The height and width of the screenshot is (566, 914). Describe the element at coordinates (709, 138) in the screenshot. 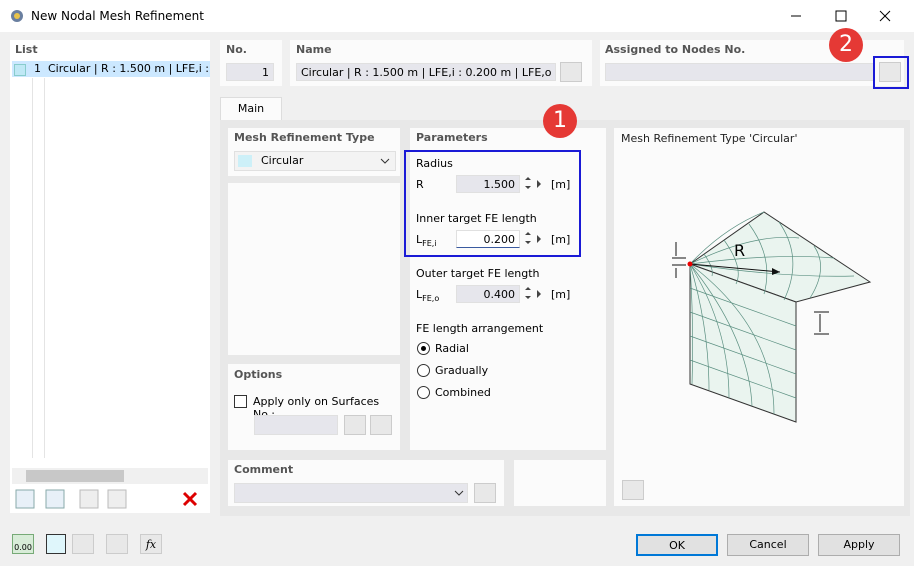

I see `preview-title: Mesh Refinement Type 'Circular'` at that location.